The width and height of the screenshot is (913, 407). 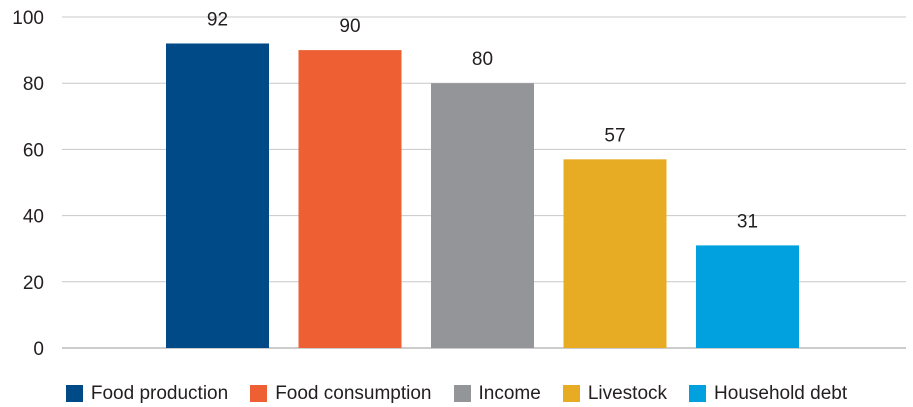 What do you see at coordinates (159, 393) in the screenshot?
I see `legend-label: Food production` at bounding box center [159, 393].